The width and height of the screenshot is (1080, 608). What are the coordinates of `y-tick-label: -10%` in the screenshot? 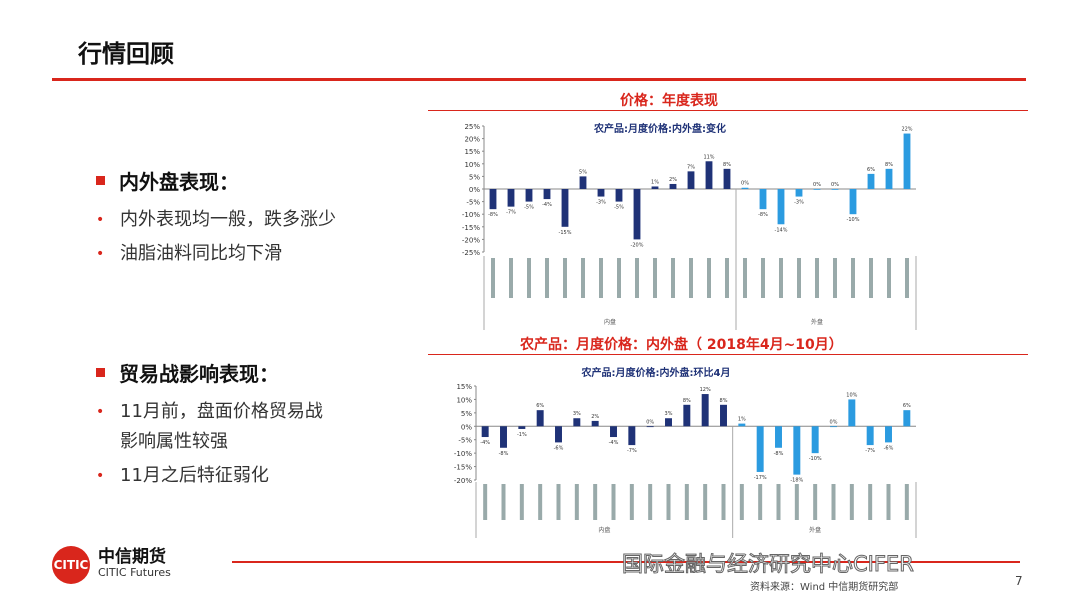 It's located at (471, 215).